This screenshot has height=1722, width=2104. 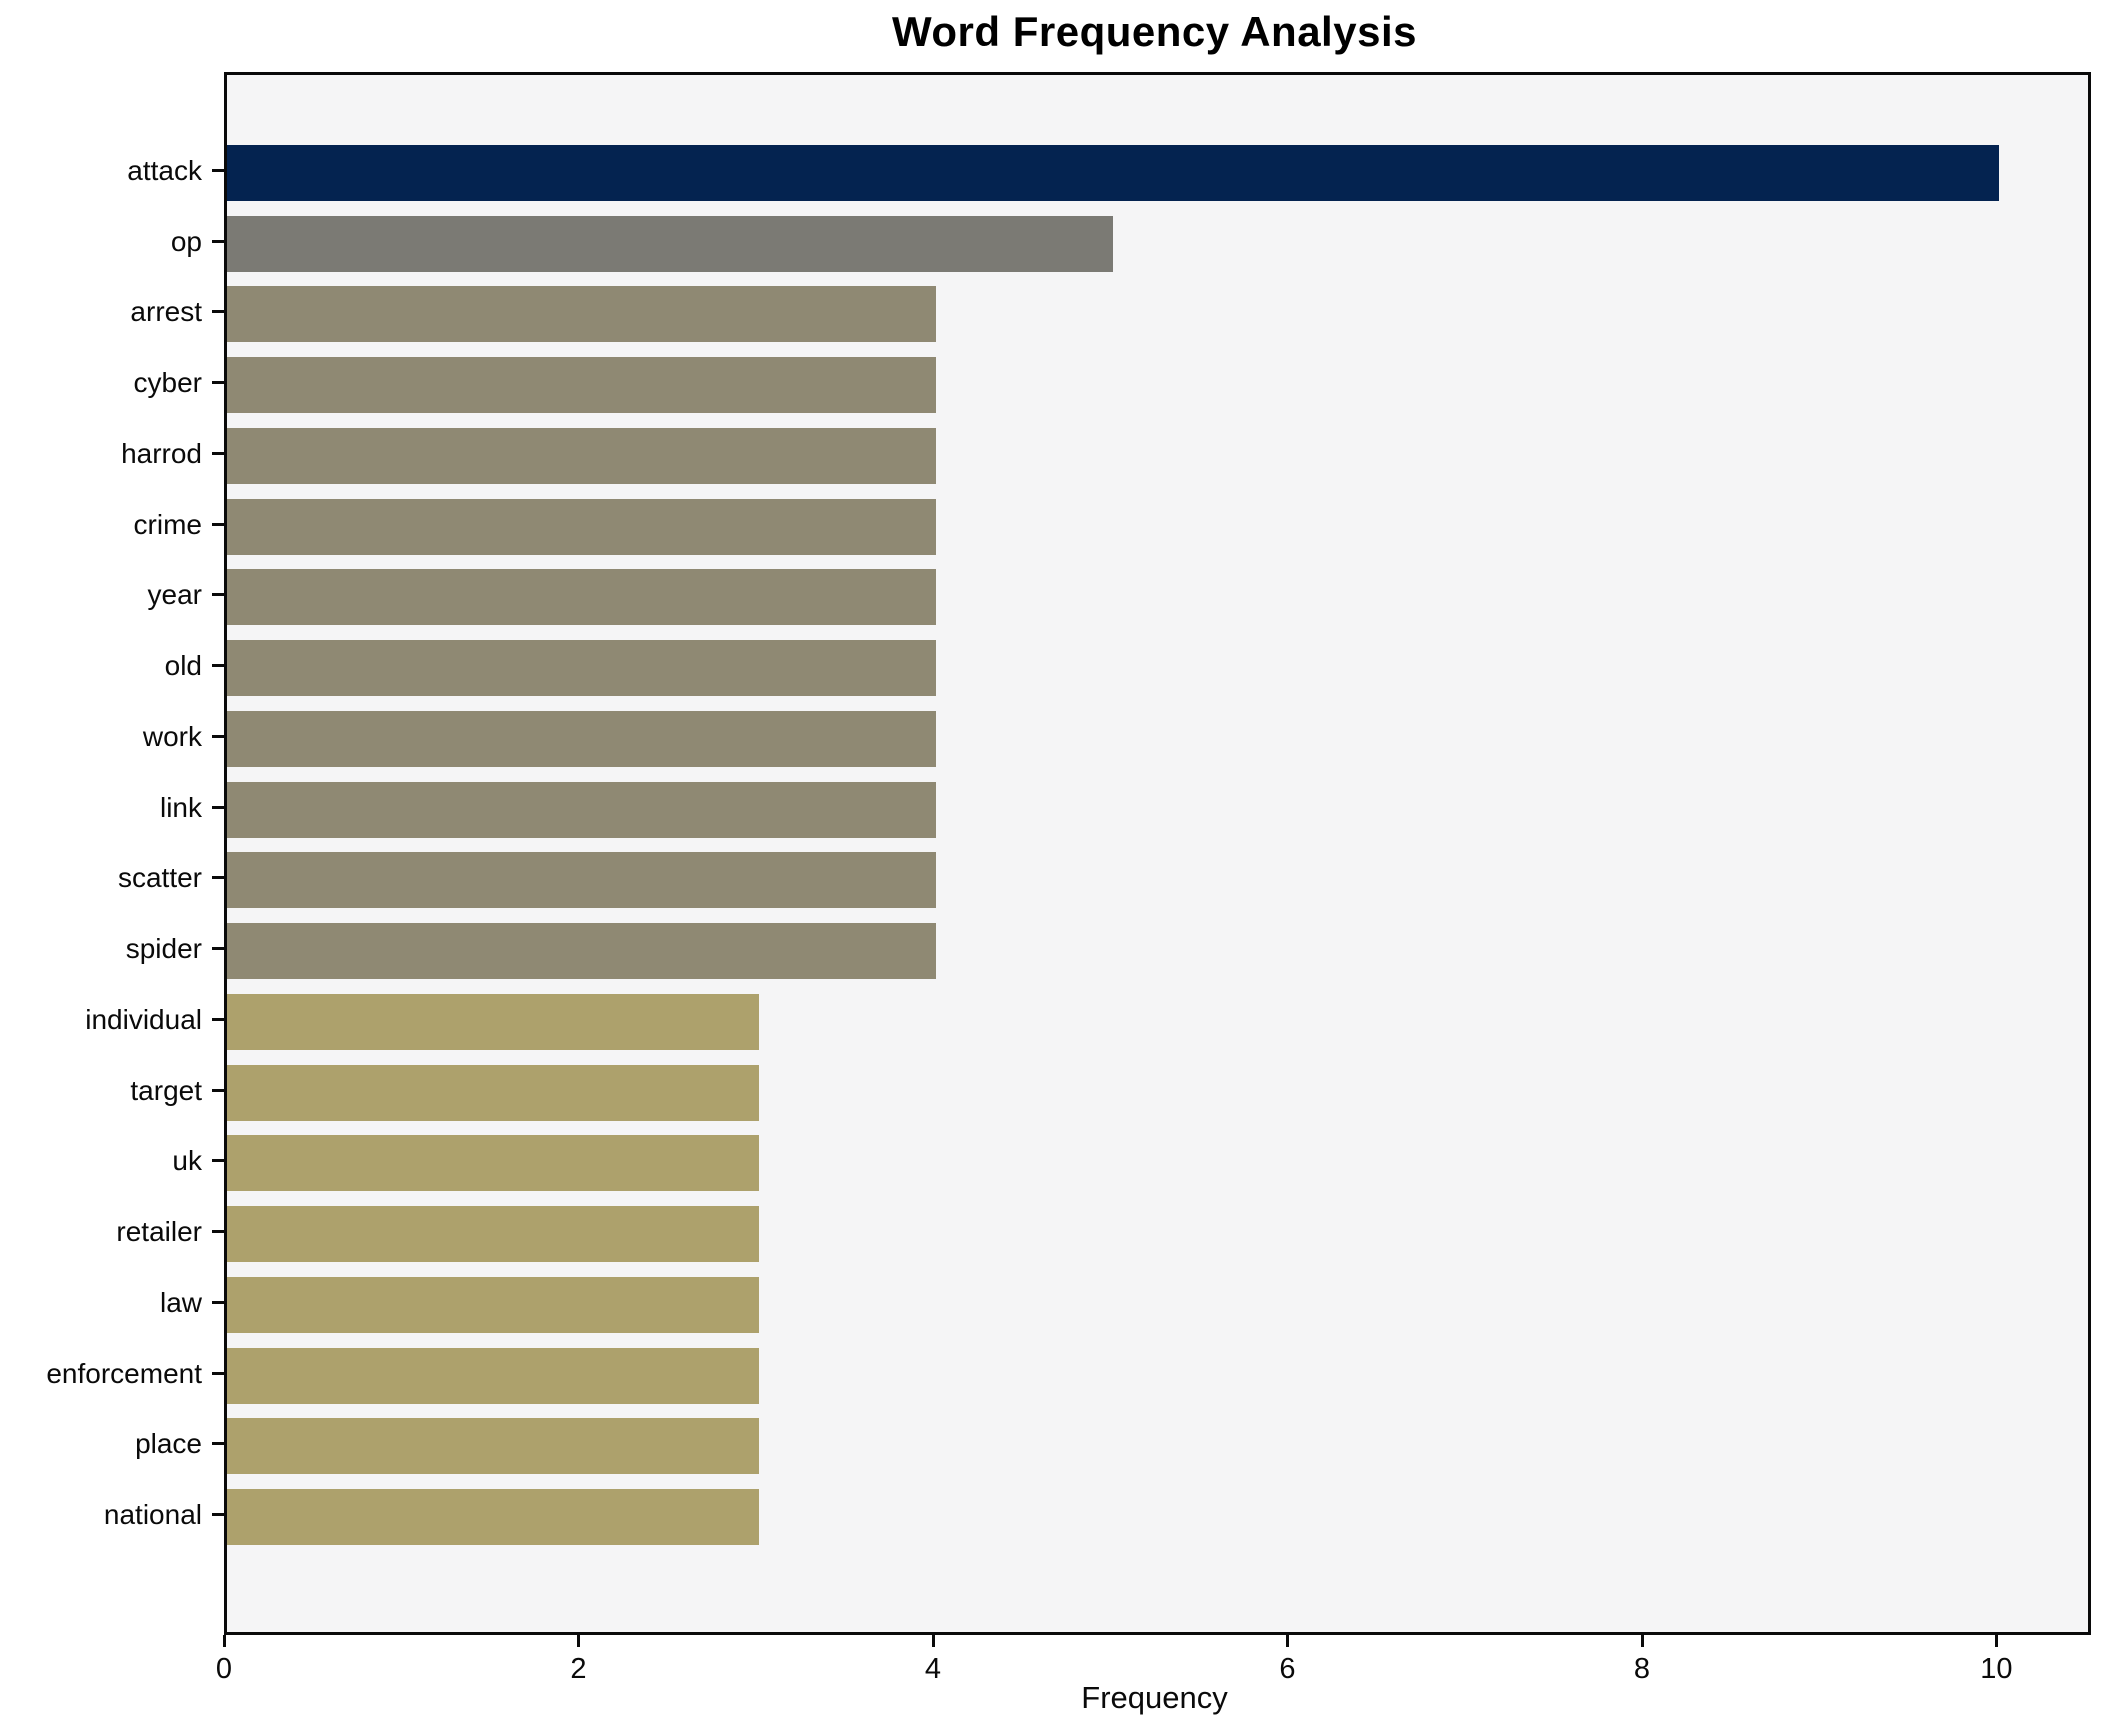 I want to click on x-axis-label: Frequency, so click(x=1154, y=1697).